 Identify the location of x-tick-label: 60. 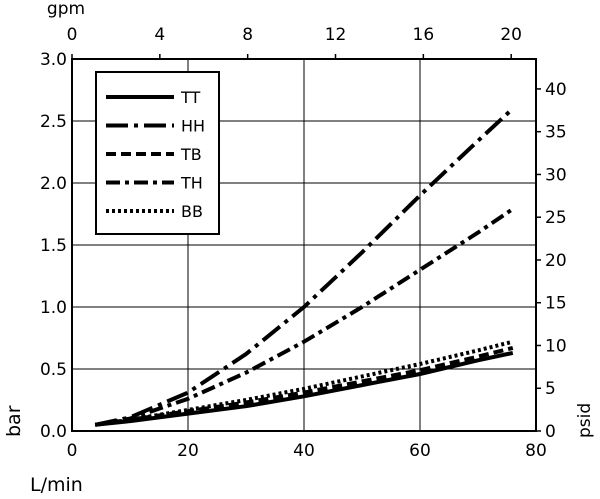
(420, 451).